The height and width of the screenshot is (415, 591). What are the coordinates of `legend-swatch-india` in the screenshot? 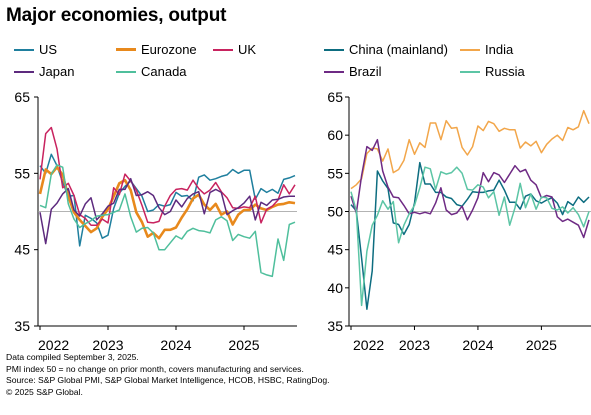 It's located at (470, 49).